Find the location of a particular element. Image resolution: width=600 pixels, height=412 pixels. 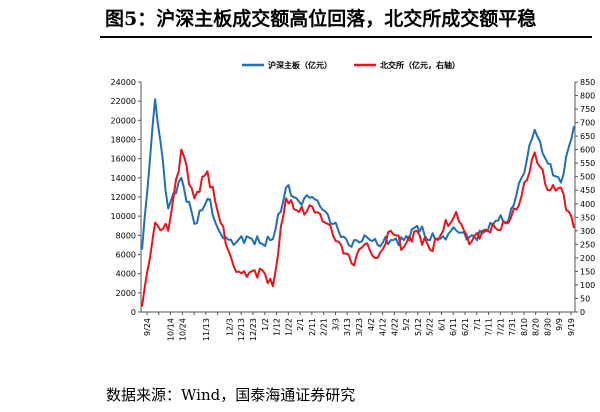

x-tick-label: 4/22 is located at coordinates (394, 327).